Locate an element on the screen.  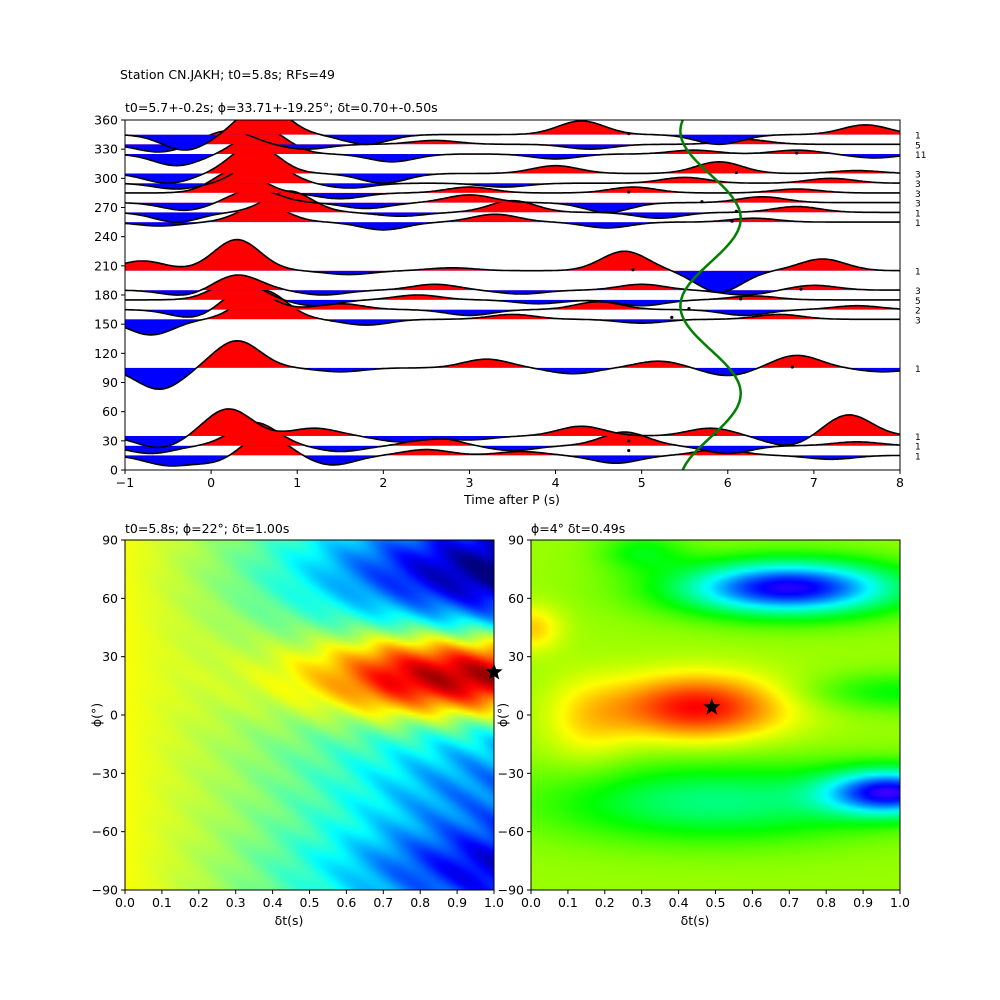
rf-x-tick-label: −1 is located at coordinates (125, 482).